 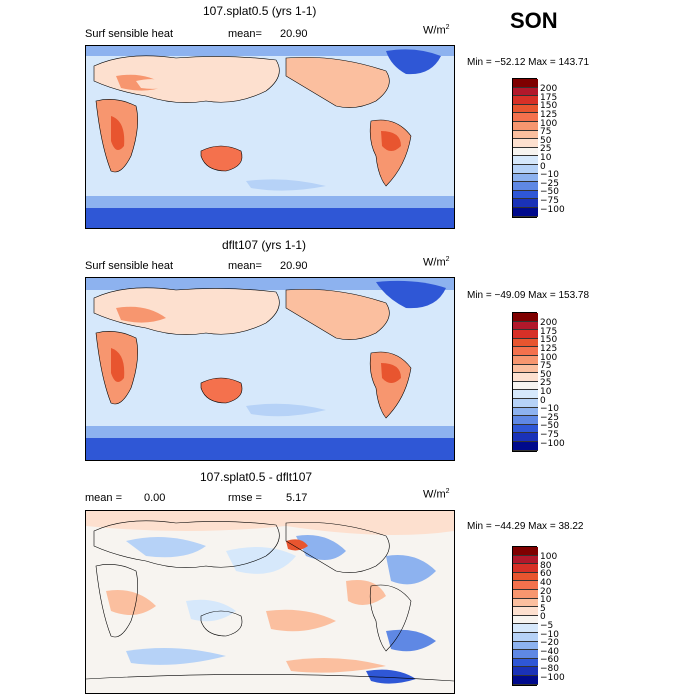 What do you see at coordinates (260, 11) in the screenshot?
I see `panel-1-title: 107.splat0.5 (yrs 1-1)` at bounding box center [260, 11].